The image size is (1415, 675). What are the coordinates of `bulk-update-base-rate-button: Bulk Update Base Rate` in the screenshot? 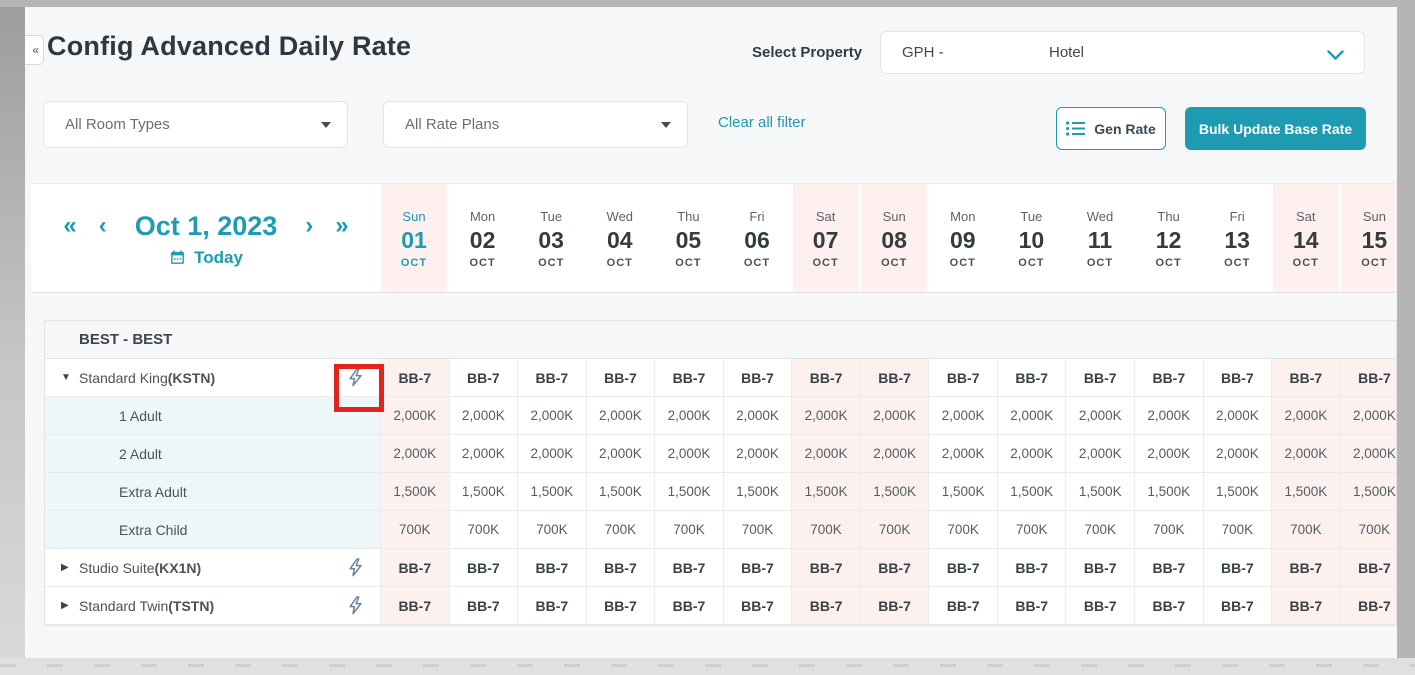 It's located at (1275, 128).